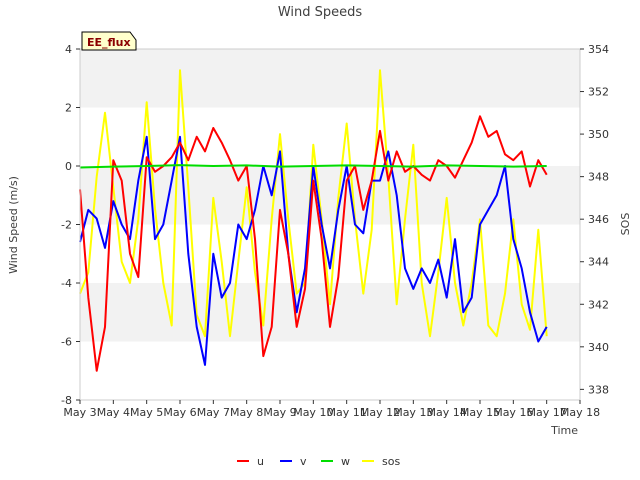  What do you see at coordinates (260, 461) in the screenshot?
I see `legend-label-u: u` at bounding box center [260, 461].